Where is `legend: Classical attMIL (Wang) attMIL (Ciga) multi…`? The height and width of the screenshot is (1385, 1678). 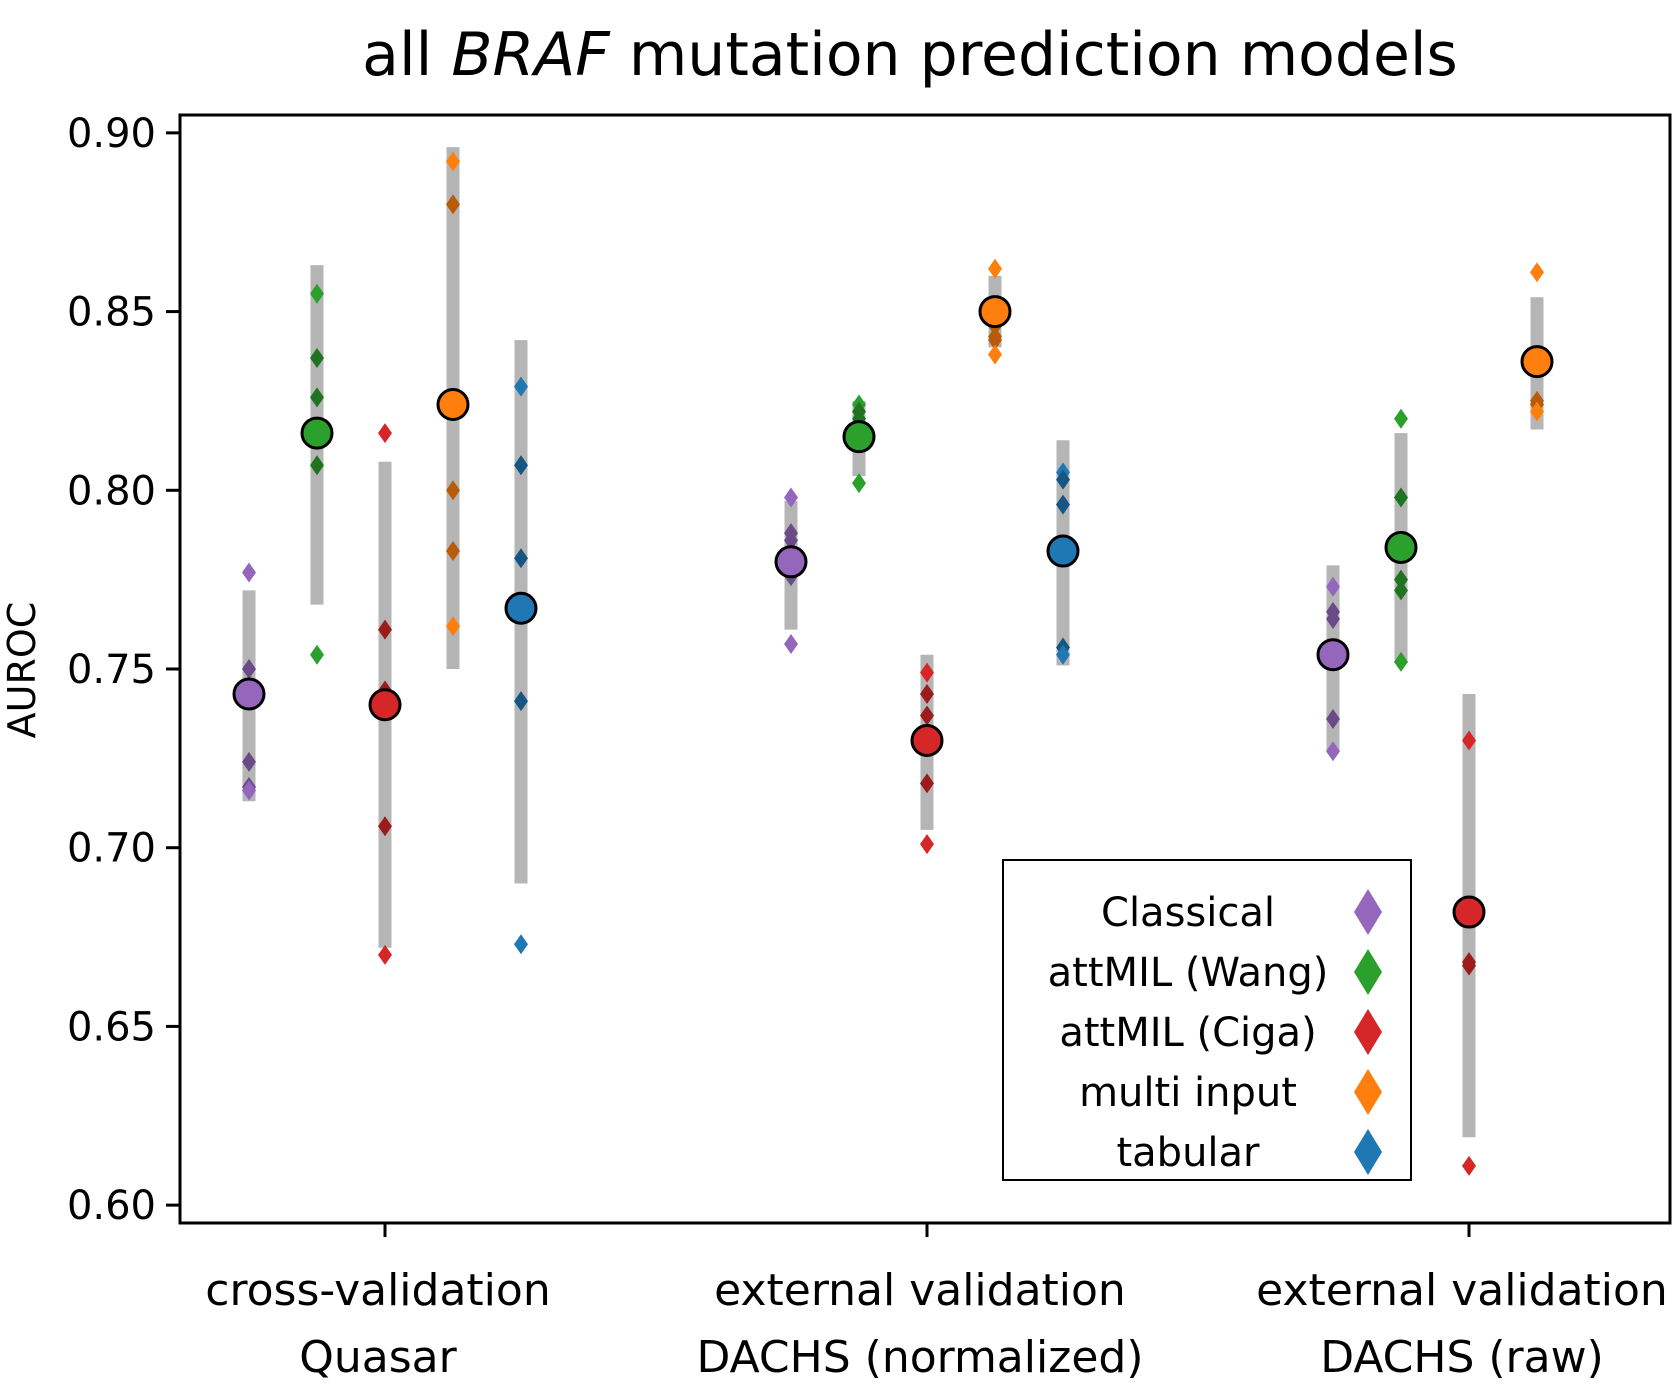 legend: Classical attMIL (Wang) attMIL (Ciga) multi… is located at coordinates (1207, 1020).